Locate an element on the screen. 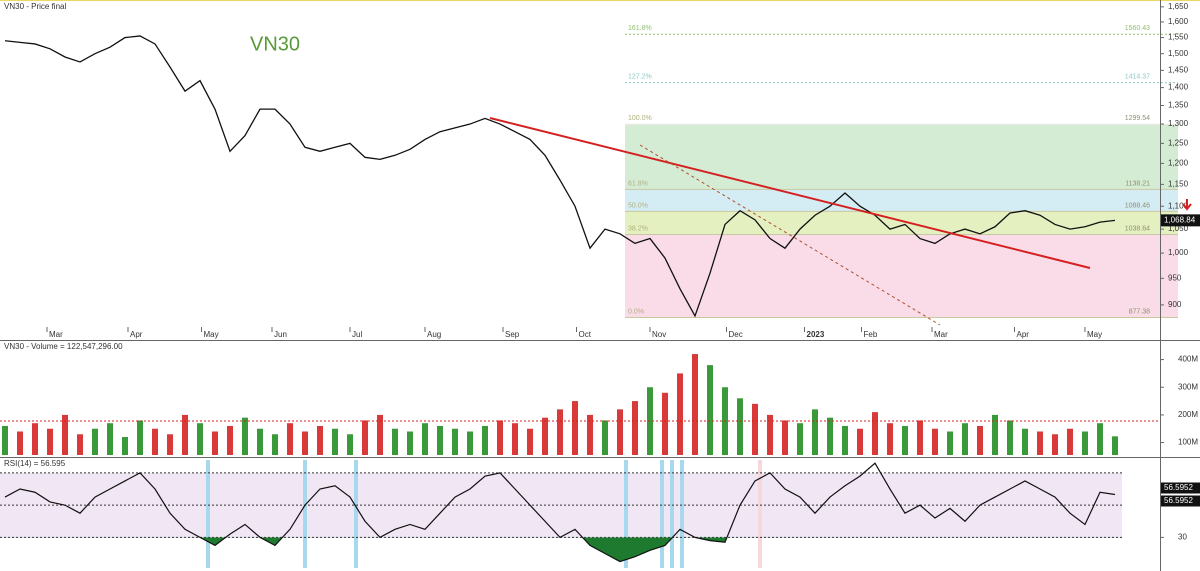  x-tick-label: Apr is located at coordinates (1023, 334).